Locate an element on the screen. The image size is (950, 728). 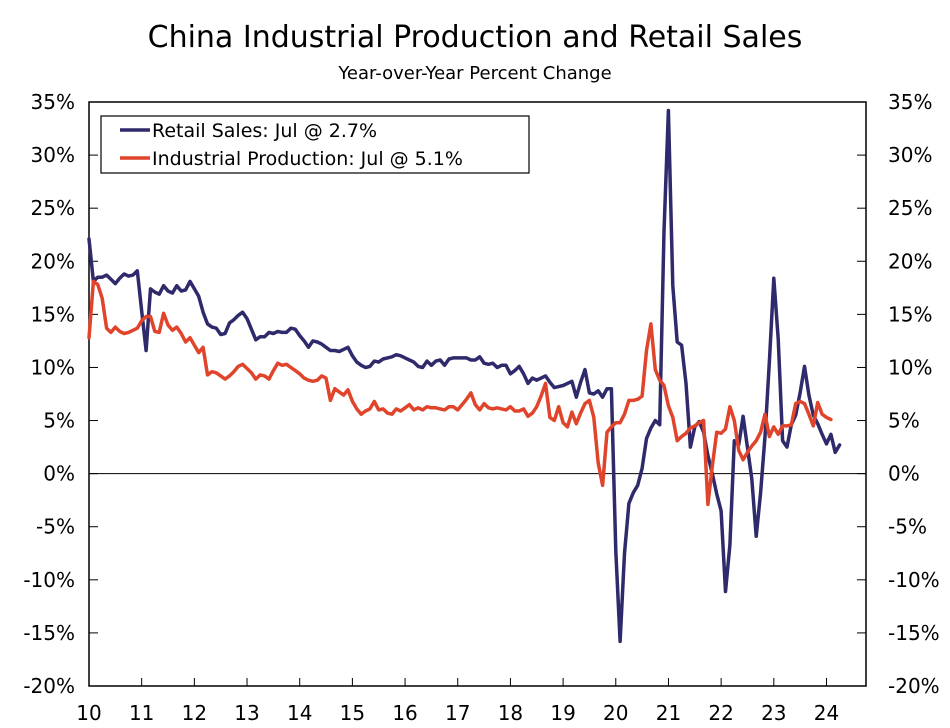
y-tick-label-right: 10% is located at coordinates (910, 367).